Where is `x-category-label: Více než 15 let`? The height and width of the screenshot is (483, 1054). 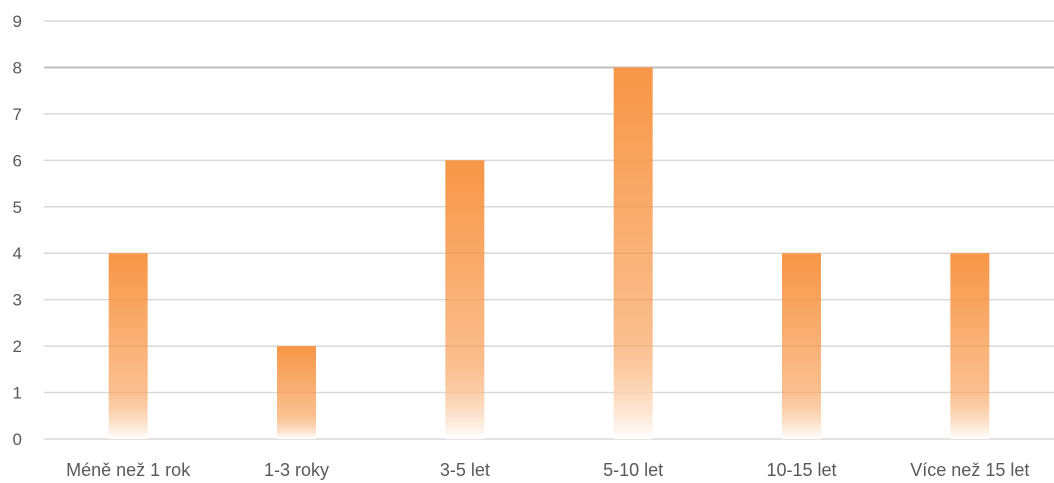
x-category-label: Více než 15 let is located at coordinates (969, 470).